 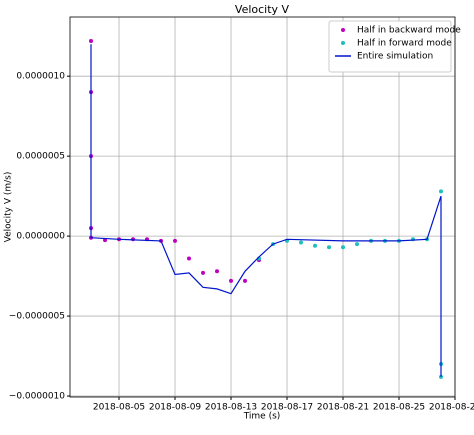 What do you see at coordinates (40, 237) in the screenshot?
I see `y-tick-label: 0.0000000` at bounding box center [40, 237].